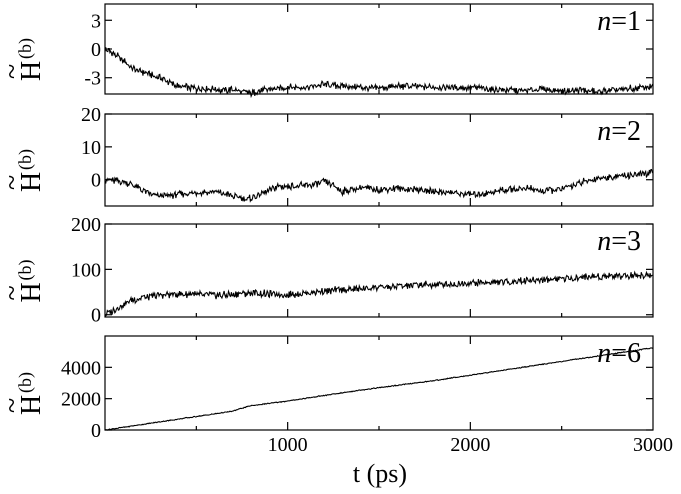  What do you see at coordinates (619, 21) in the screenshot?
I see `panel-label: n=1` at bounding box center [619, 21].